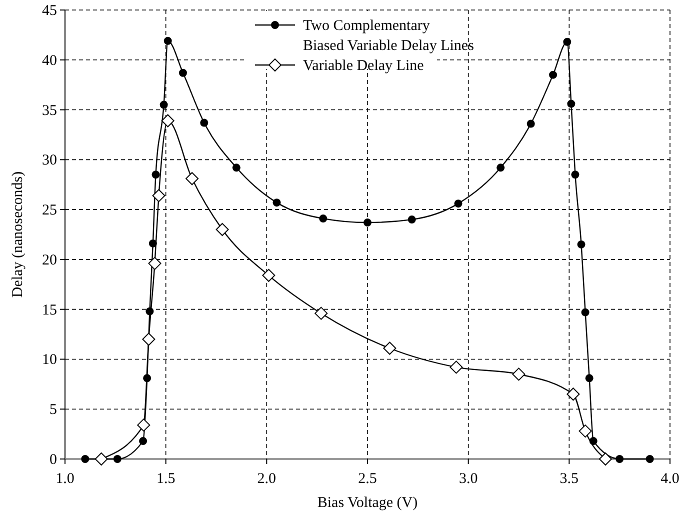 The width and height of the screenshot is (700, 516). I want to click on y-tick-label: 15, so click(49, 310).